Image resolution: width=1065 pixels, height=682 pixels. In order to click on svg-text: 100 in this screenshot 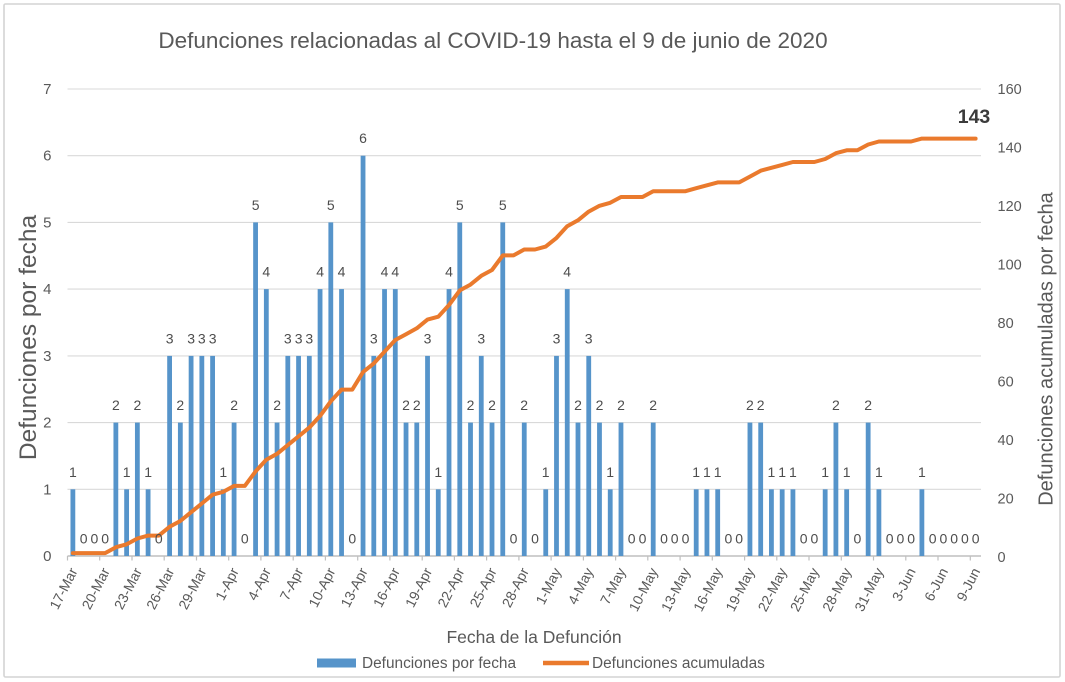, I will do `click(1010, 266)`.